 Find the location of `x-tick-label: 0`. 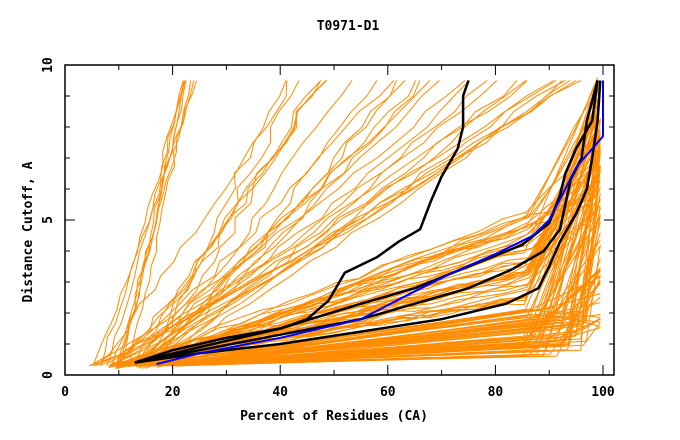

x-tick-label: 0 is located at coordinates (65, 392).